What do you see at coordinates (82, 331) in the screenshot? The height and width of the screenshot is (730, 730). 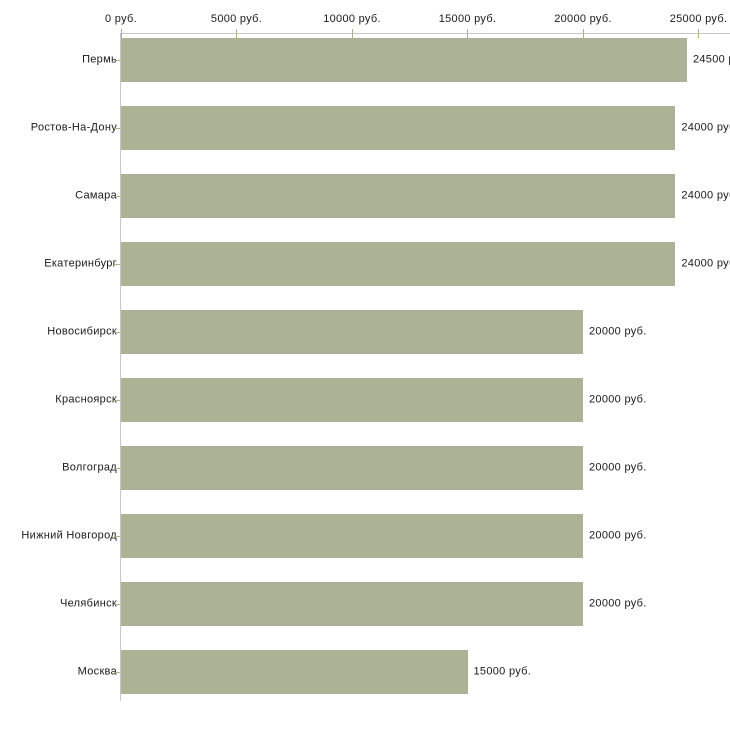 I see `category-label: Новосибирск` at bounding box center [82, 331].